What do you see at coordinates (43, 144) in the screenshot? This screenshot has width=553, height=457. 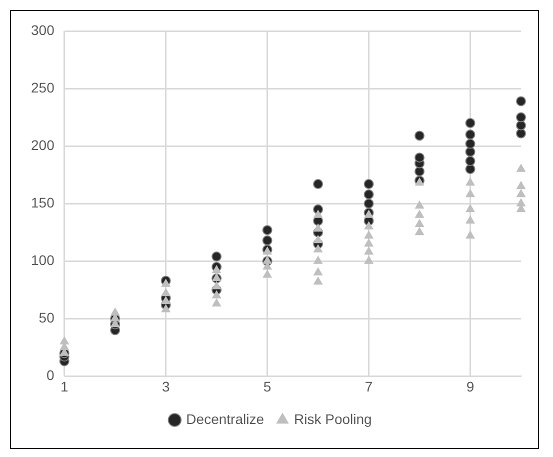 I see `y-tick-label: 200` at bounding box center [43, 144].